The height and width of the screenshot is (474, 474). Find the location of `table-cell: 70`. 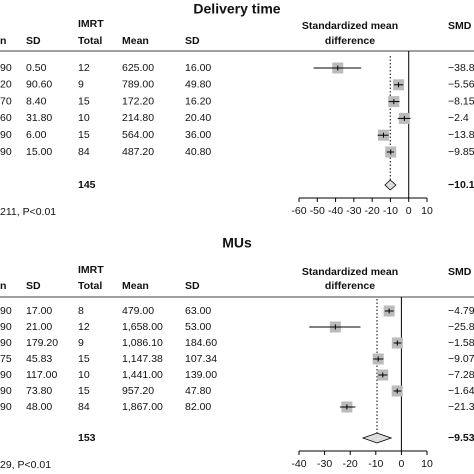

table-cell: 70 is located at coordinates (6, 101).